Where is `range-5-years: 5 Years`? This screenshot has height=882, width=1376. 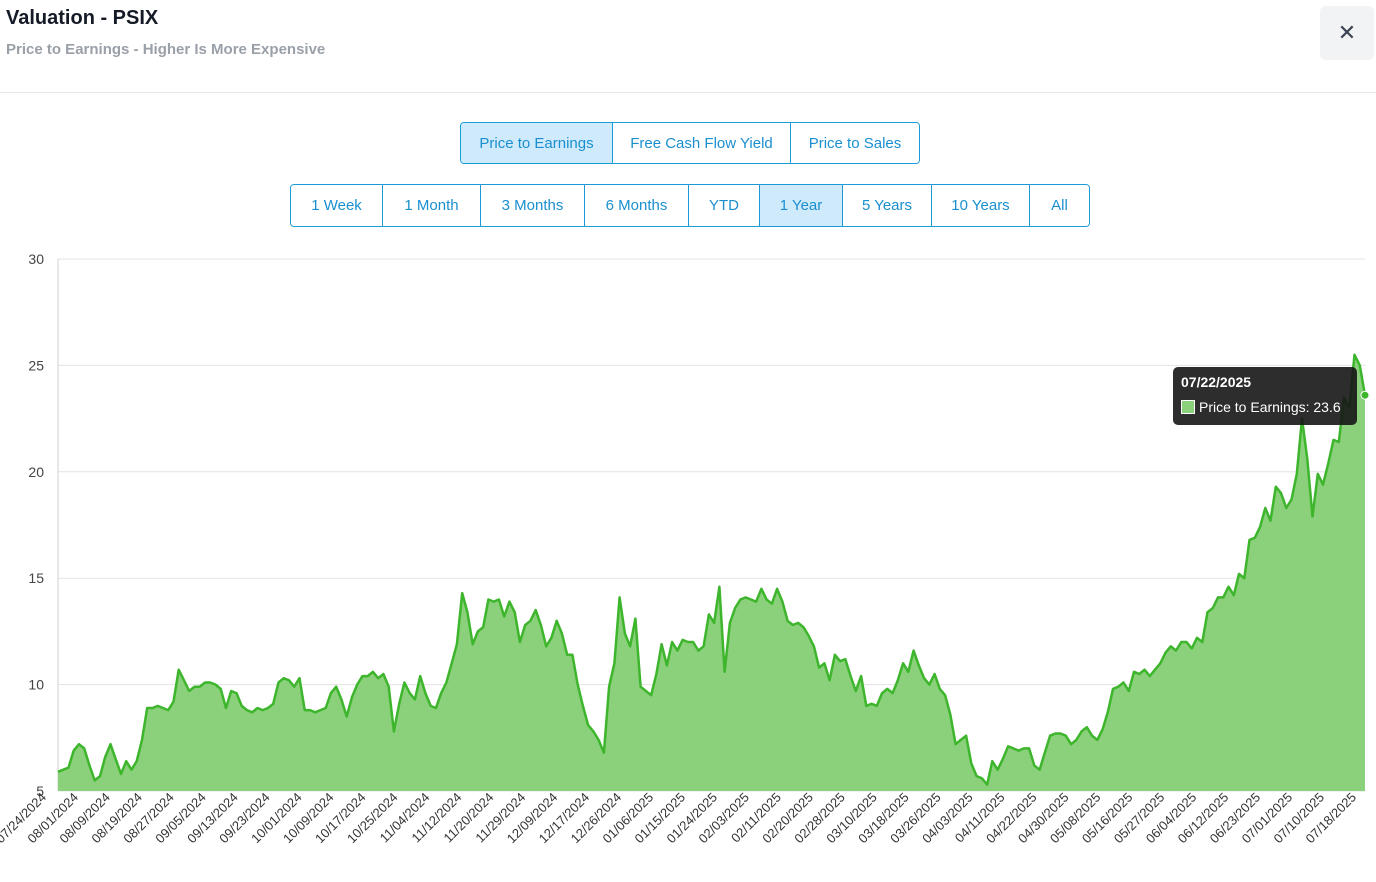
range-5-years: 5 Years is located at coordinates (887, 205).